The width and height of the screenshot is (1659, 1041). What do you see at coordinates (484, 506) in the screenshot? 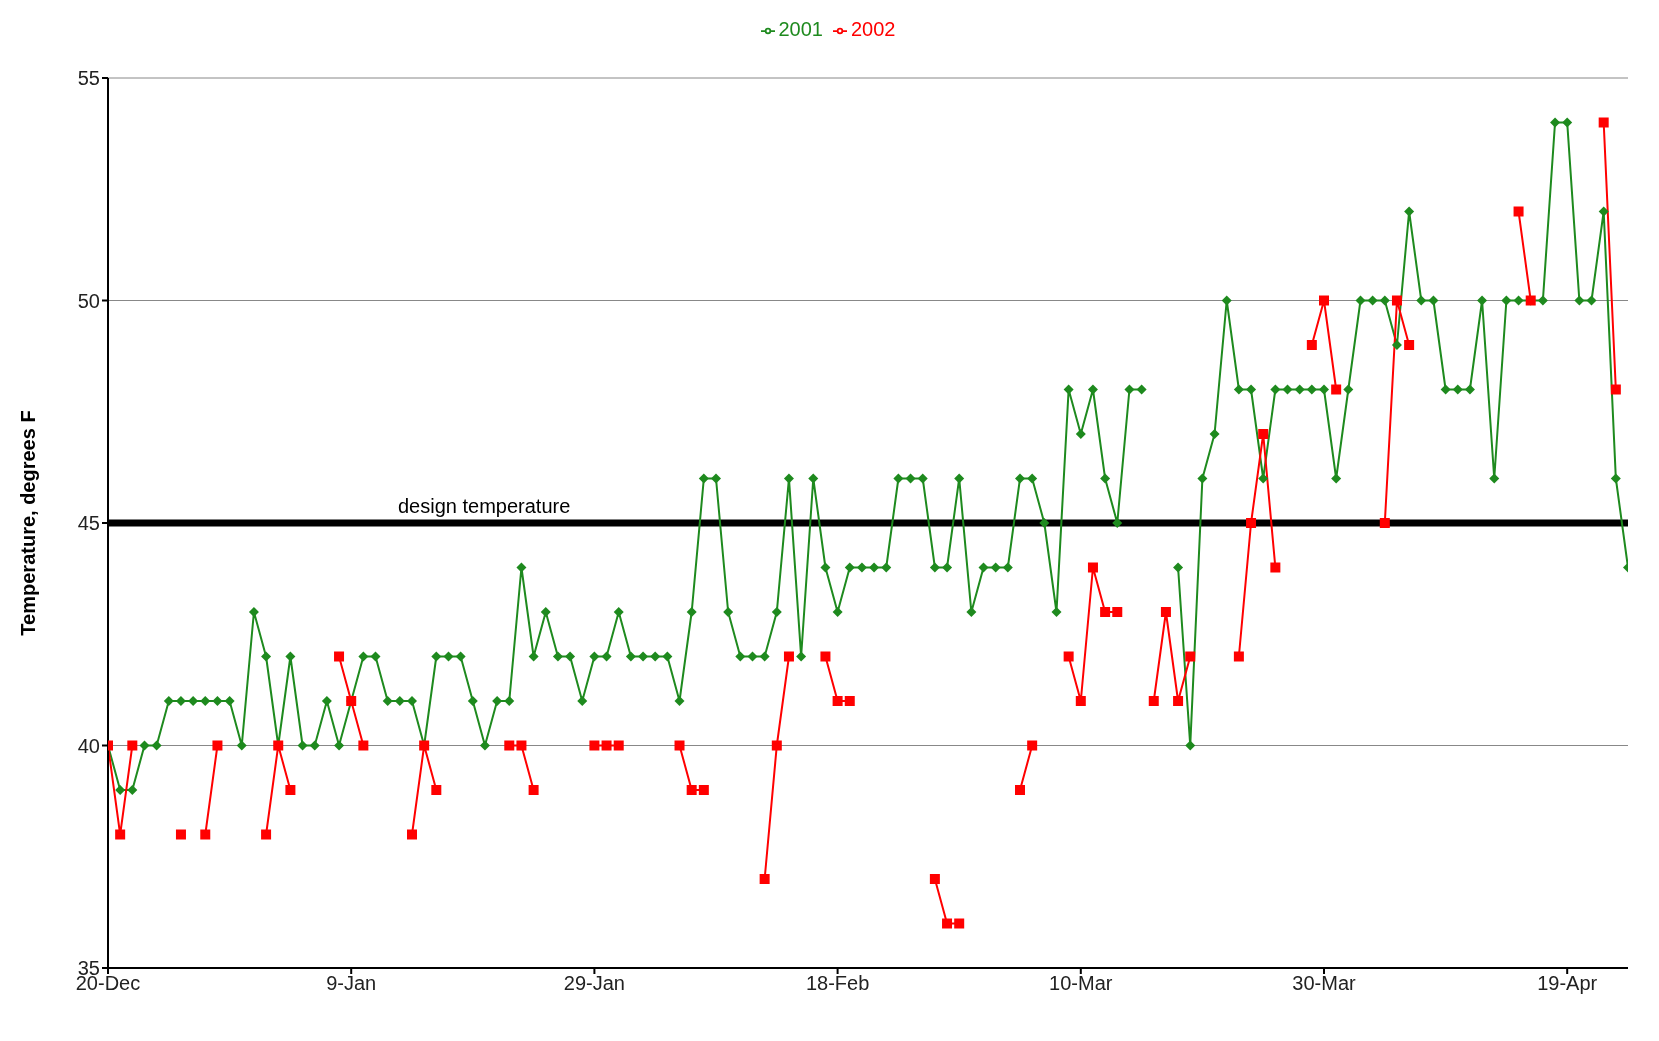
I see `ref-line-label: design temperature` at bounding box center [484, 506].